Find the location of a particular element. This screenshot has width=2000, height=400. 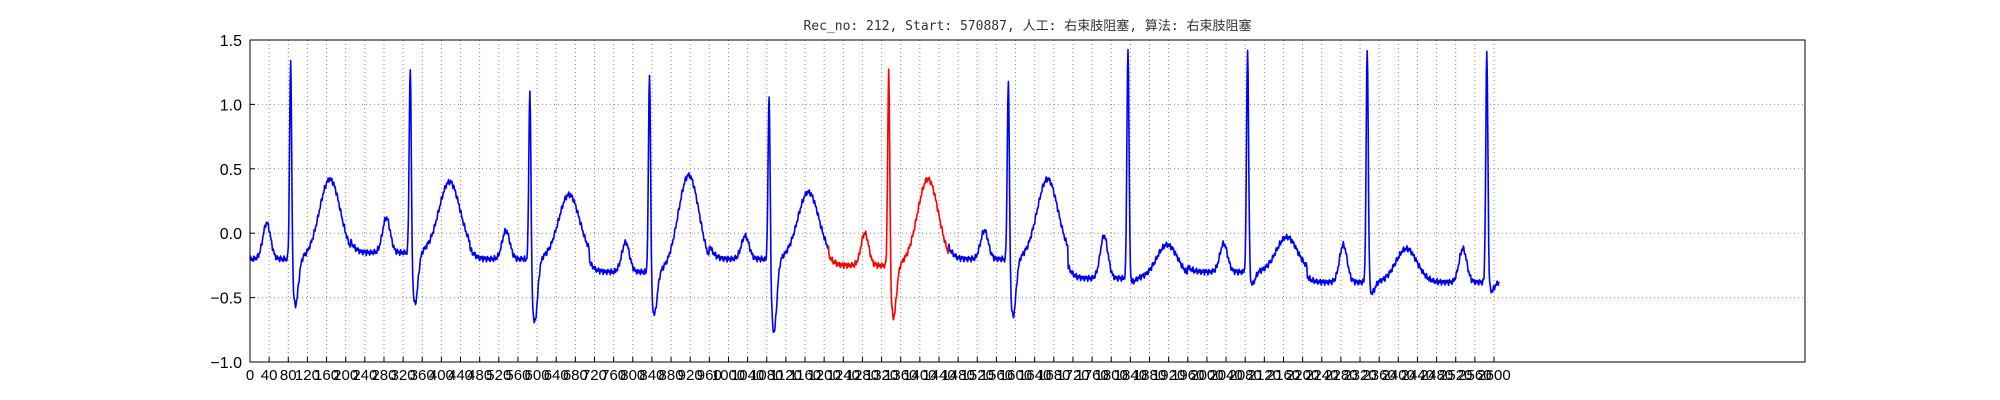

y-tick-label: −1.0 is located at coordinates (226, 363).